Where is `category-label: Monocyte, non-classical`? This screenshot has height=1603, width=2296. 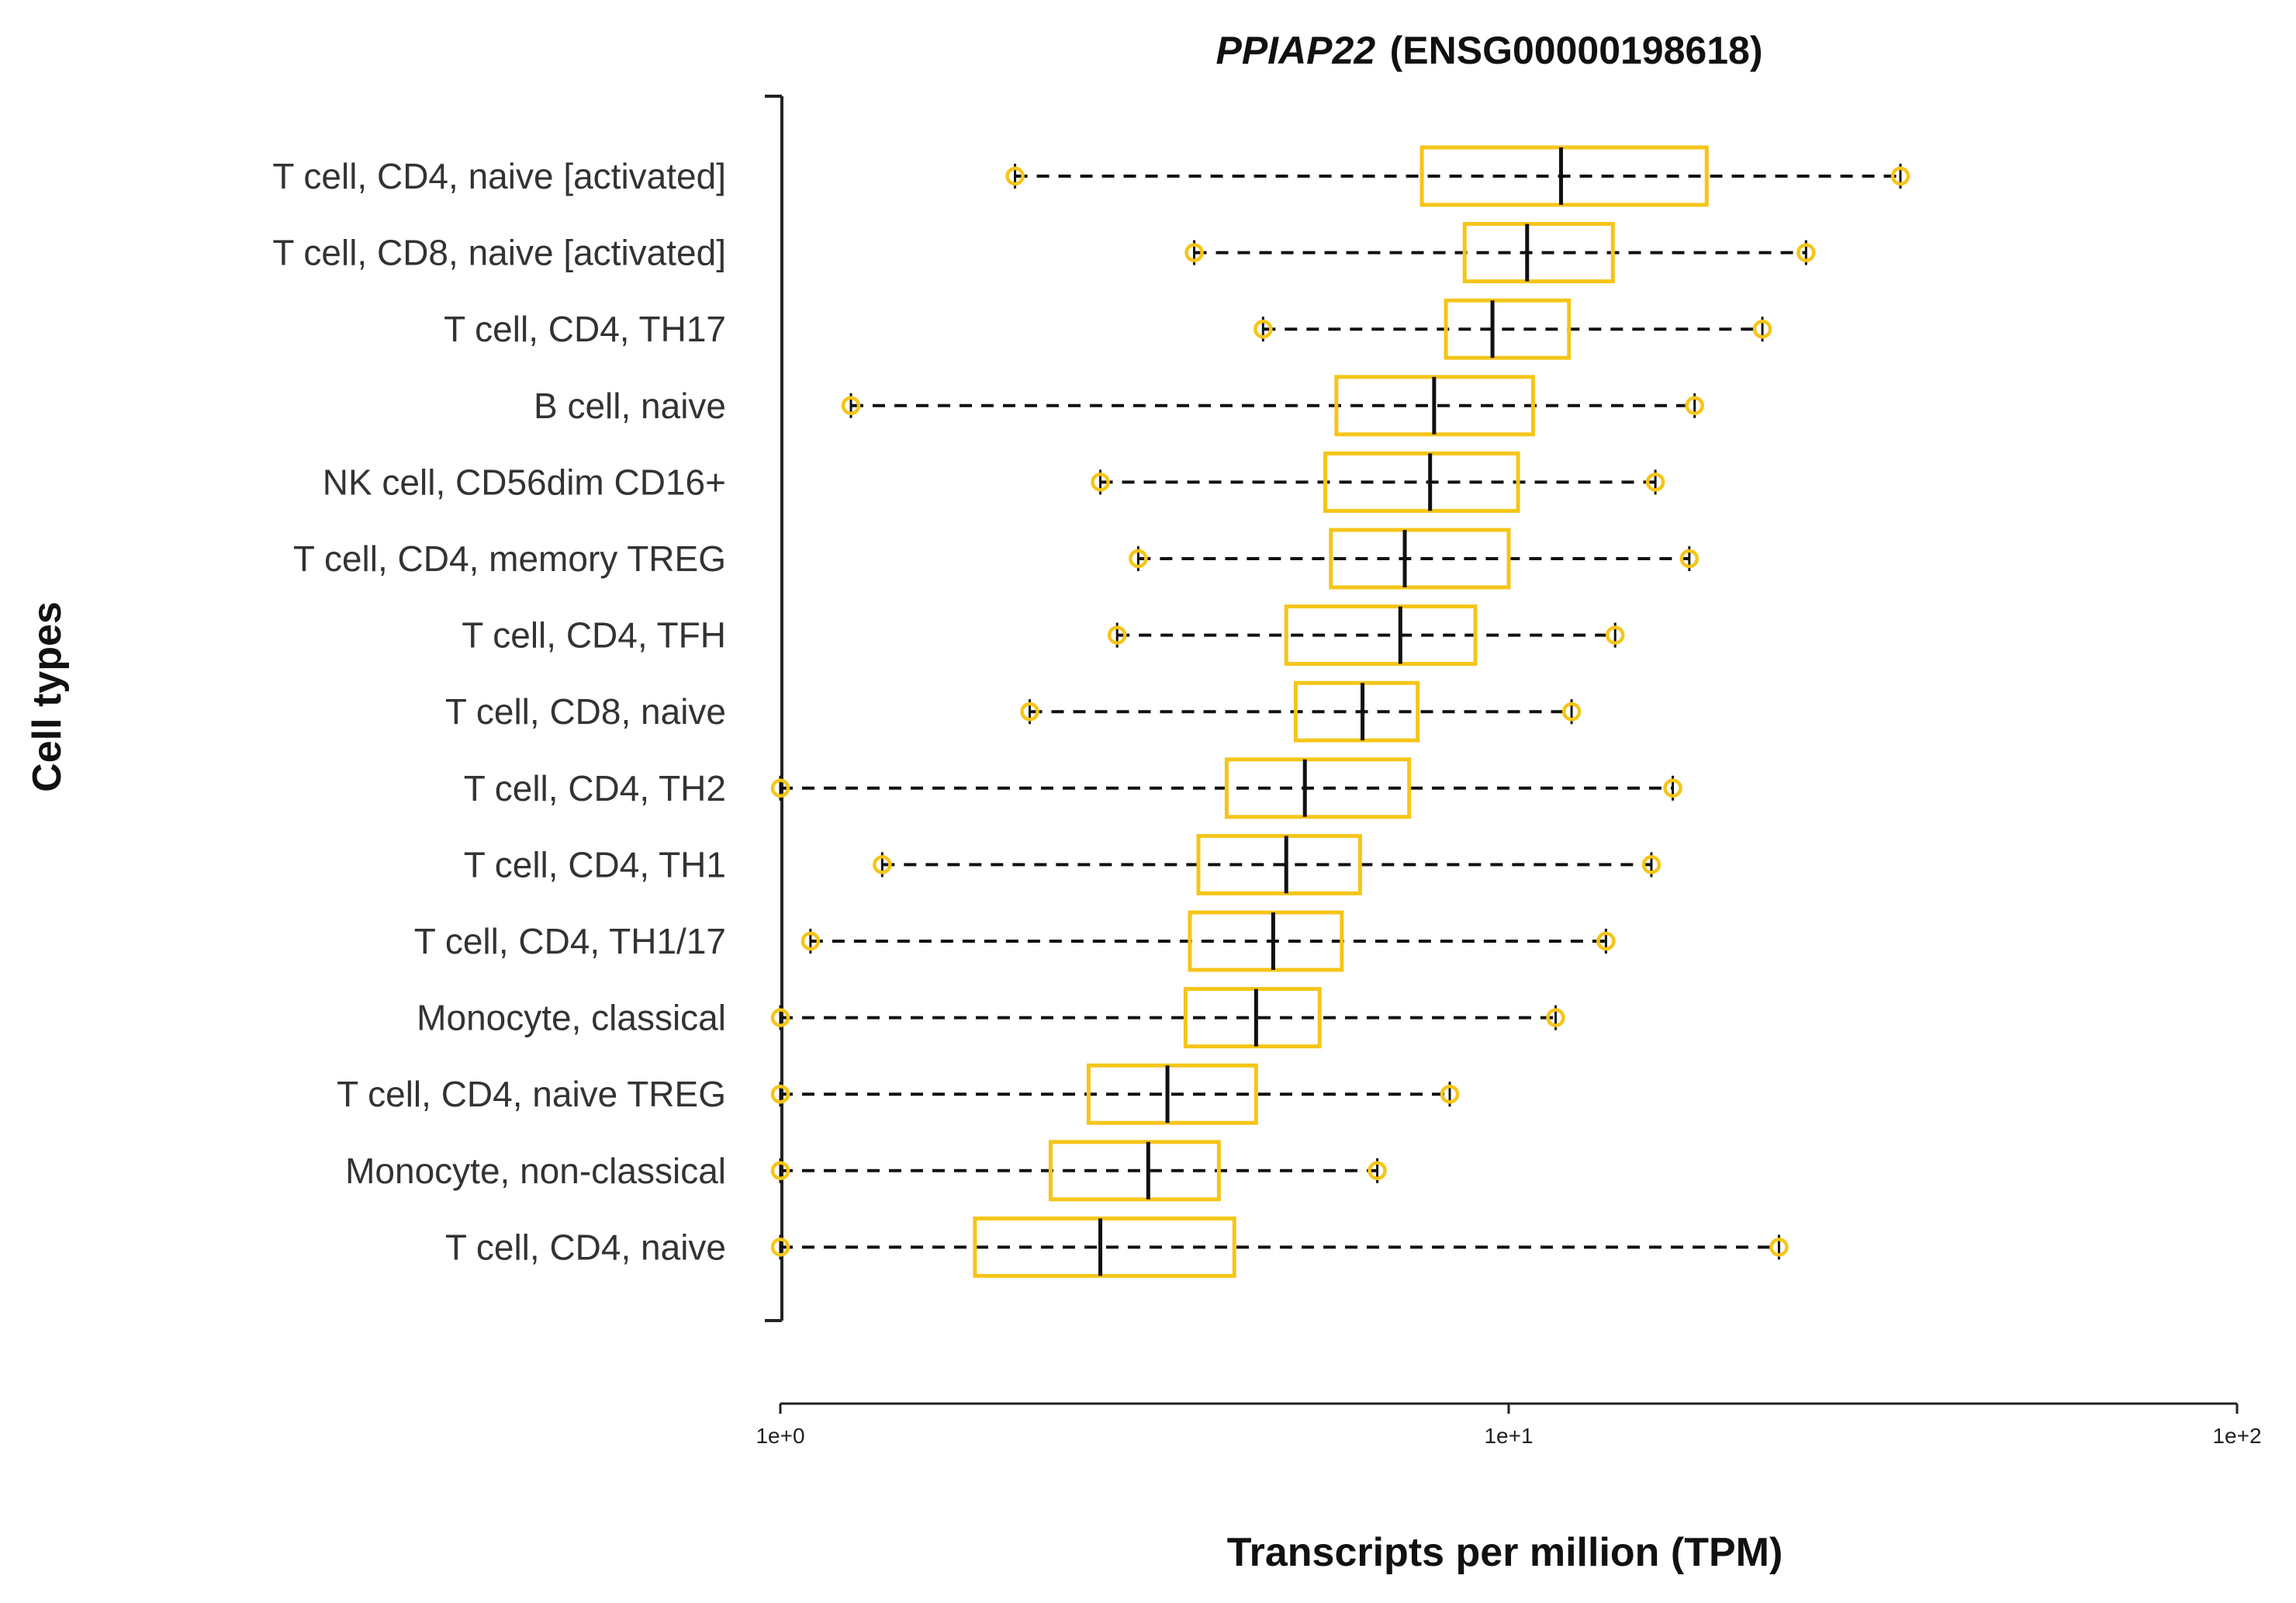 category-label: Monocyte, non-classical is located at coordinates (535, 1171).